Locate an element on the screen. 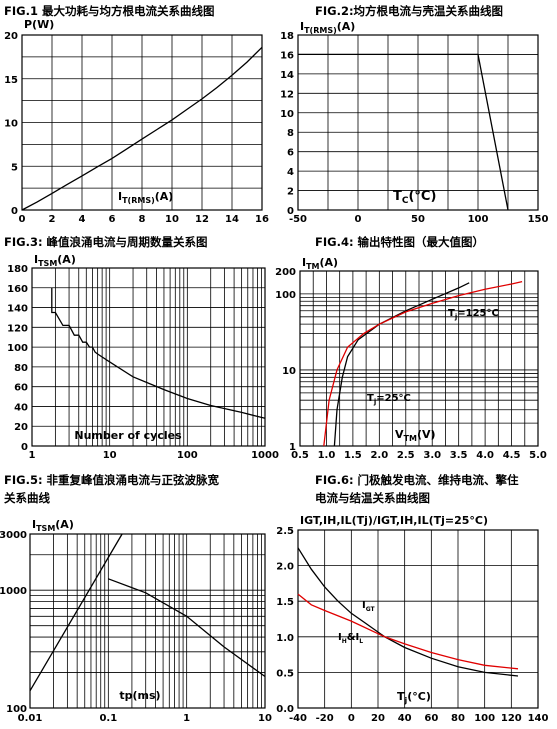 This screenshot has width=557, height=729. fig6-series-ih-il is located at coordinates (408, 631).